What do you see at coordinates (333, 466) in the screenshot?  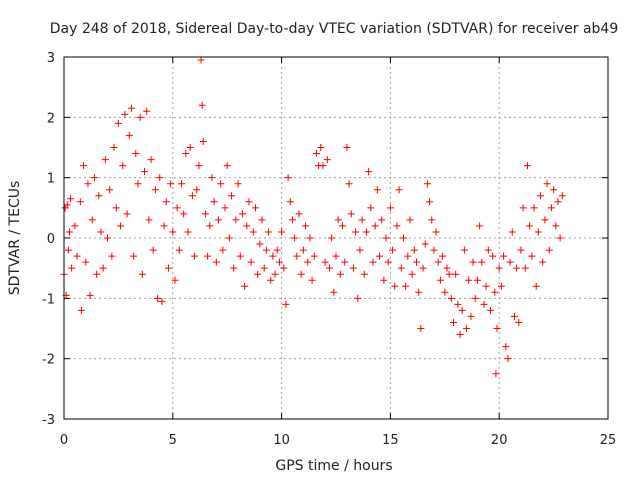 I see `x-axis-label: GPS time / hours` at bounding box center [333, 466].